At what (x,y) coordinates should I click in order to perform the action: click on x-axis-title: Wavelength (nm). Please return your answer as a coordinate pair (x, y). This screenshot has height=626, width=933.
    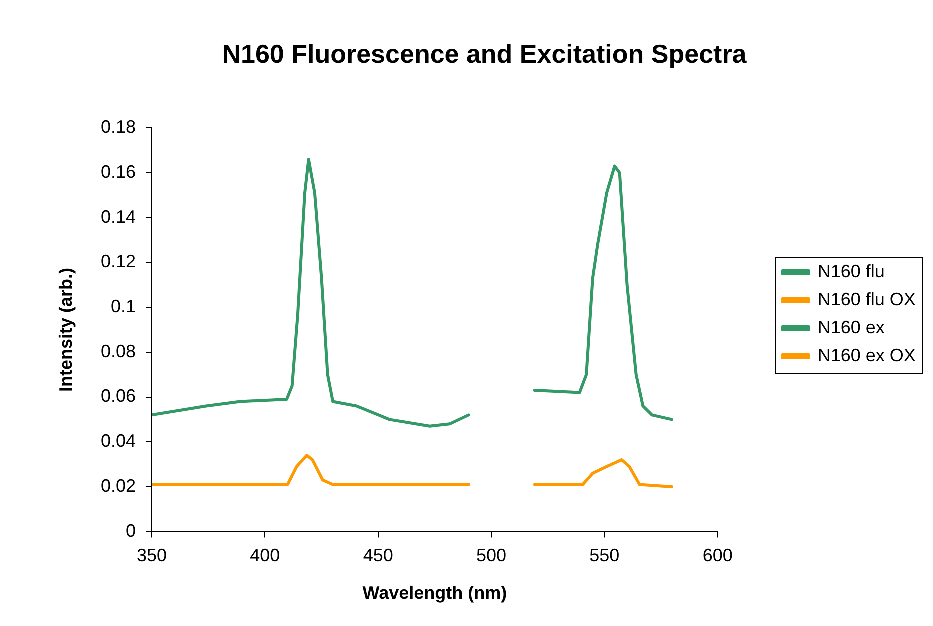
    Looking at the image, I should click on (435, 593).